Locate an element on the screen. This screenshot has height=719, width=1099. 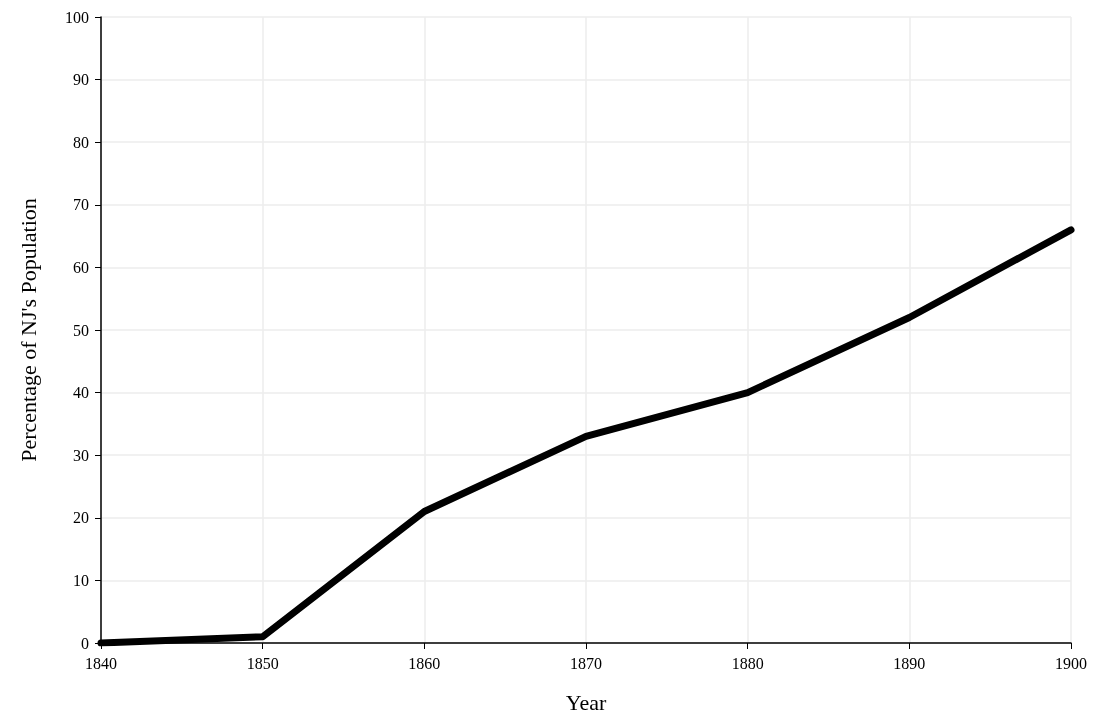
y-tick-label: 70 is located at coordinates (81, 205).